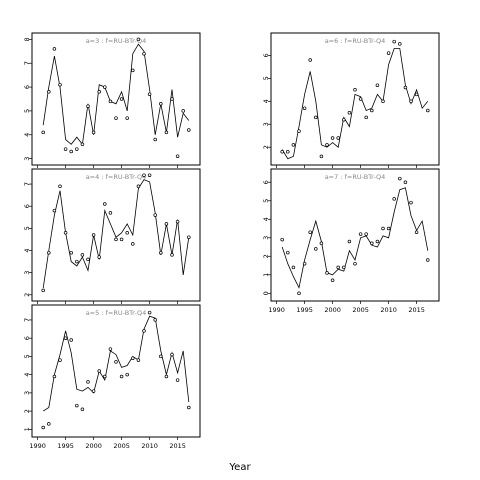 The width and height of the screenshot is (480, 480). Describe the element at coordinates (116, 97) in the screenshot. I see `panel-a3-marks` at that location.